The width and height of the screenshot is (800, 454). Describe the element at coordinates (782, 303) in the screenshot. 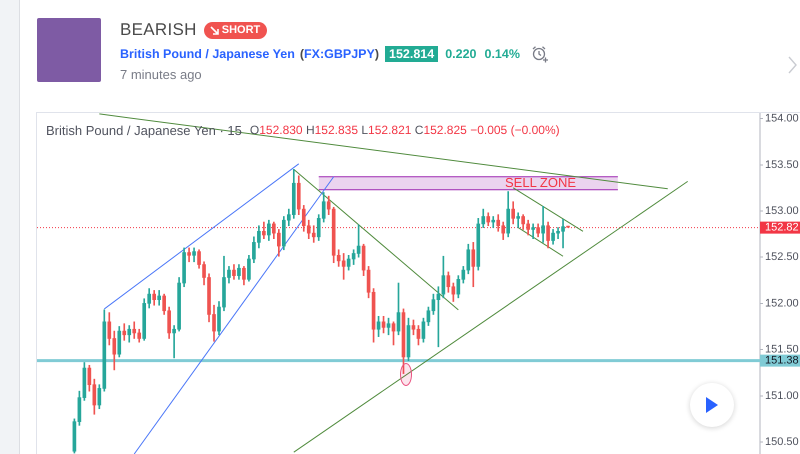

I see `y-tick-label: 152.00` at that location.